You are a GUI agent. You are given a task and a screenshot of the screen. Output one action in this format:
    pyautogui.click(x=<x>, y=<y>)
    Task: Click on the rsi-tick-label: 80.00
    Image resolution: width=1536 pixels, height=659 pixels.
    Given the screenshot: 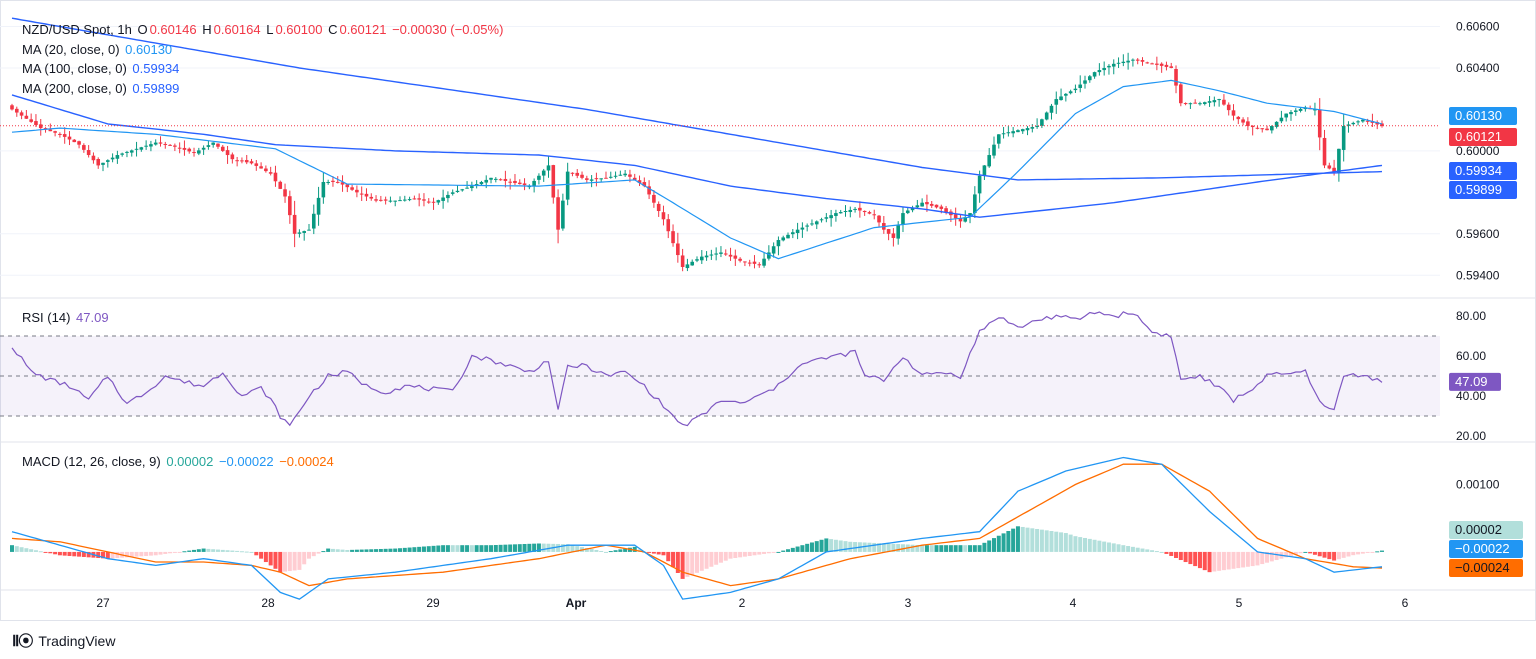 What is the action you would take?
    pyautogui.click(x=1471, y=316)
    